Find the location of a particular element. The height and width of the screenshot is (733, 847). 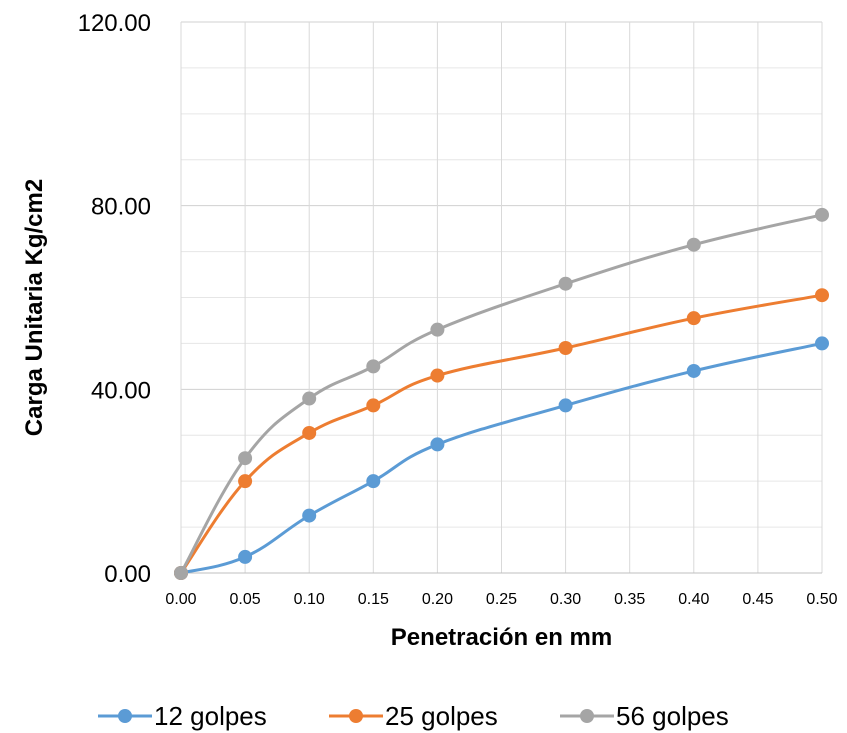

x-tick-label: 0.35 is located at coordinates (629, 599).